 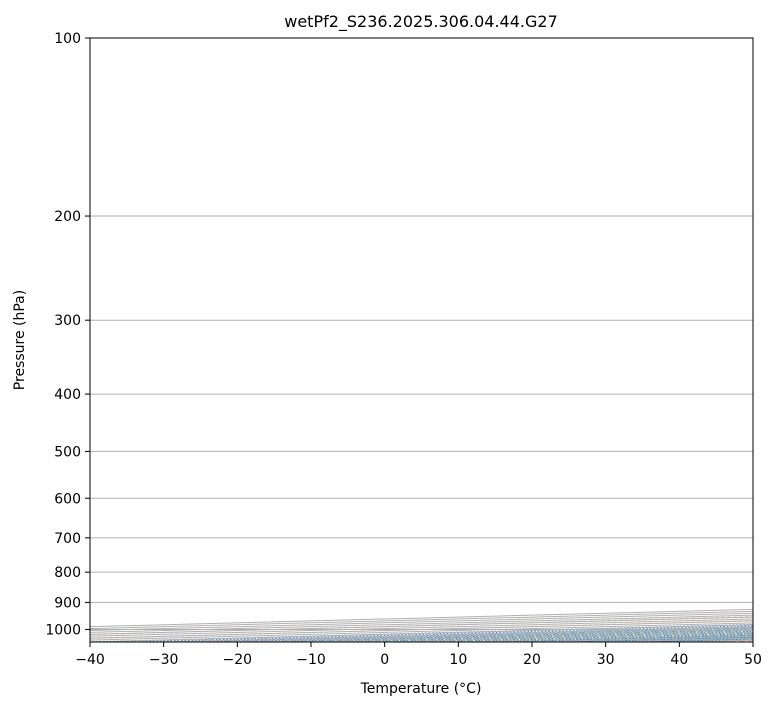 I want to click on y-tick-label: 300, so click(x=67, y=321).